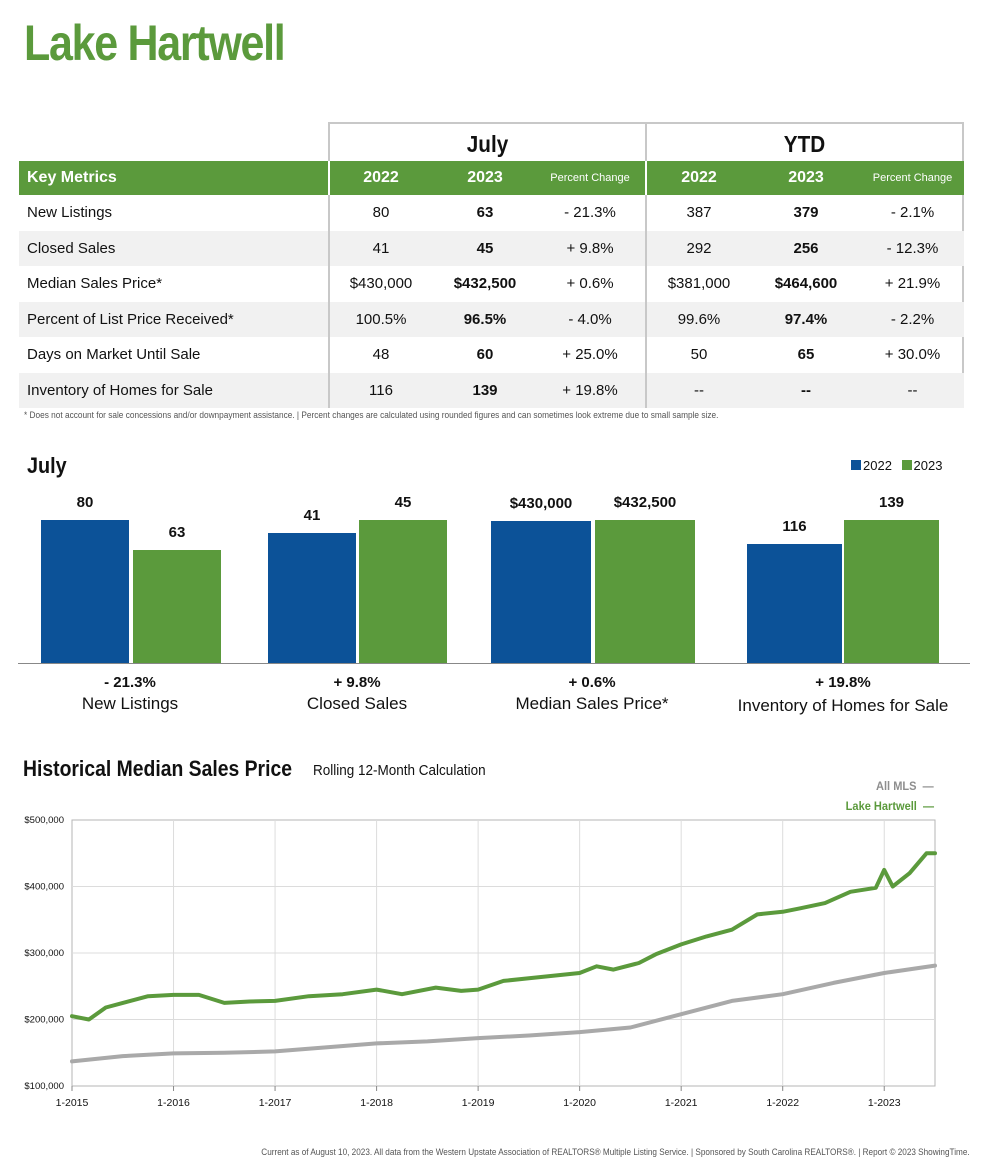  What do you see at coordinates (357, 703) in the screenshot?
I see `category-label: Closed Sales` at bounding box center [357, 703].